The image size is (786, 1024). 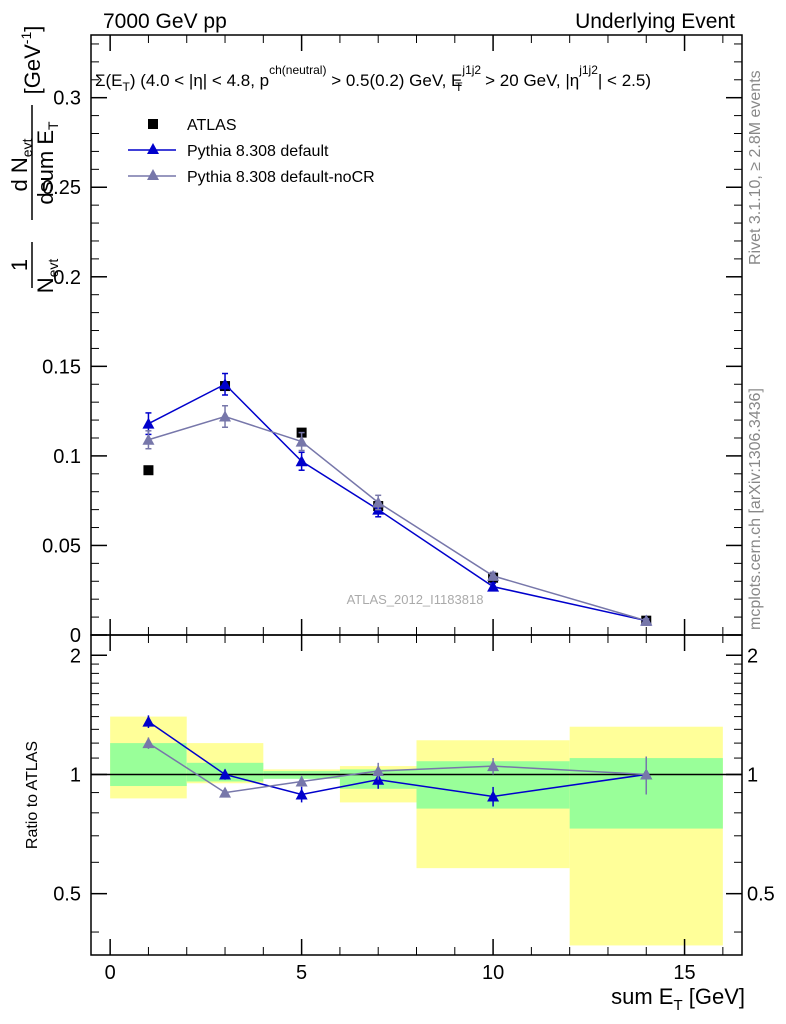 I want to click on main-y-tick-label: 0.15, so click(x=61, y=367).